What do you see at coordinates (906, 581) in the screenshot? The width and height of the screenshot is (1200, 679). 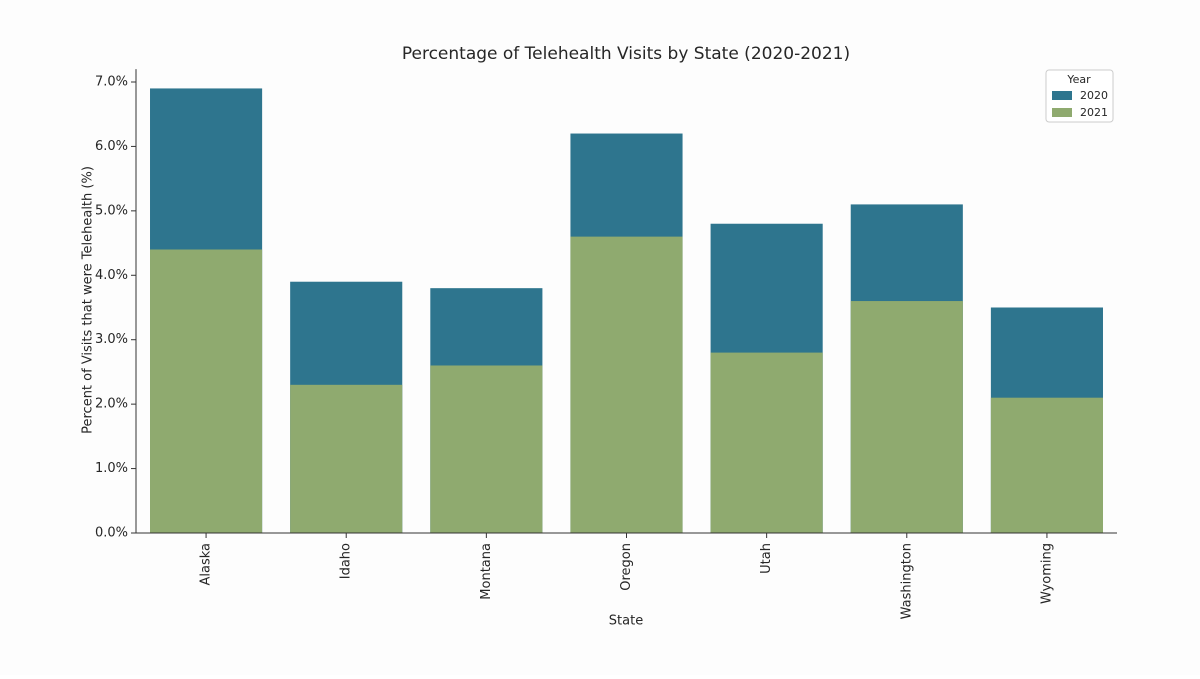 I see `x-tick-label: Washington` at bounding box center [906, 581].